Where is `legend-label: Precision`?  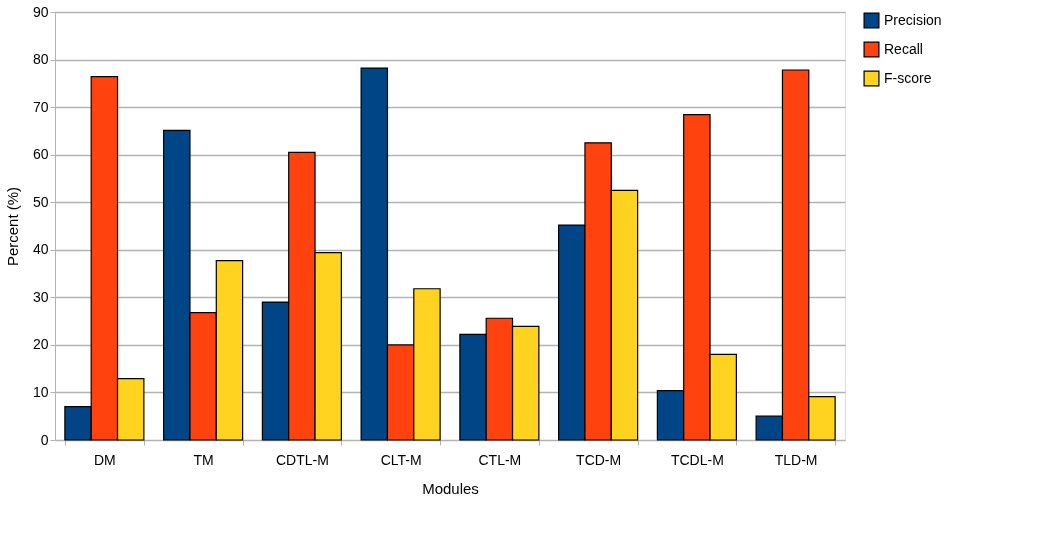
legend-label: Precision is located at coordinates (913, 19).